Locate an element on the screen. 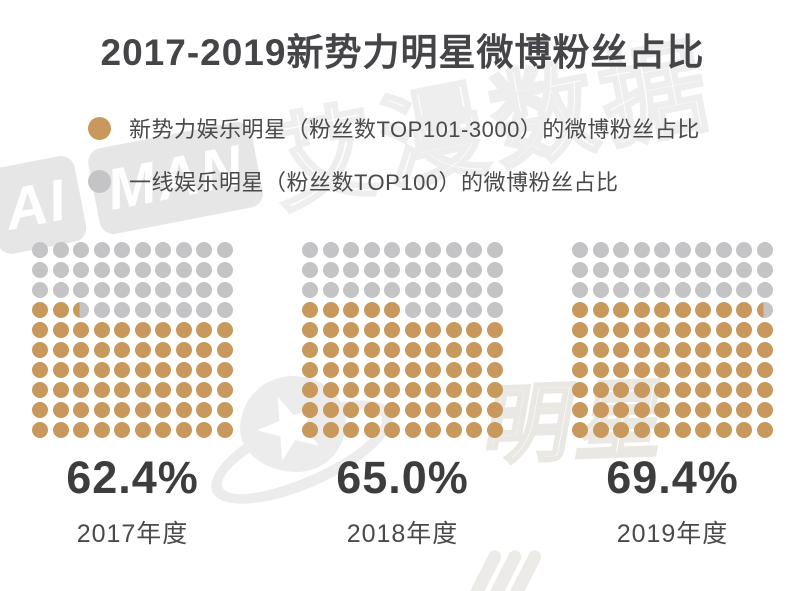 The height and width of the screenshot is (591, 805). legend-label: 一线娱乐明星（粉丝数TOP100）的微博粉丝占比 is located at coordinates (374, 182).